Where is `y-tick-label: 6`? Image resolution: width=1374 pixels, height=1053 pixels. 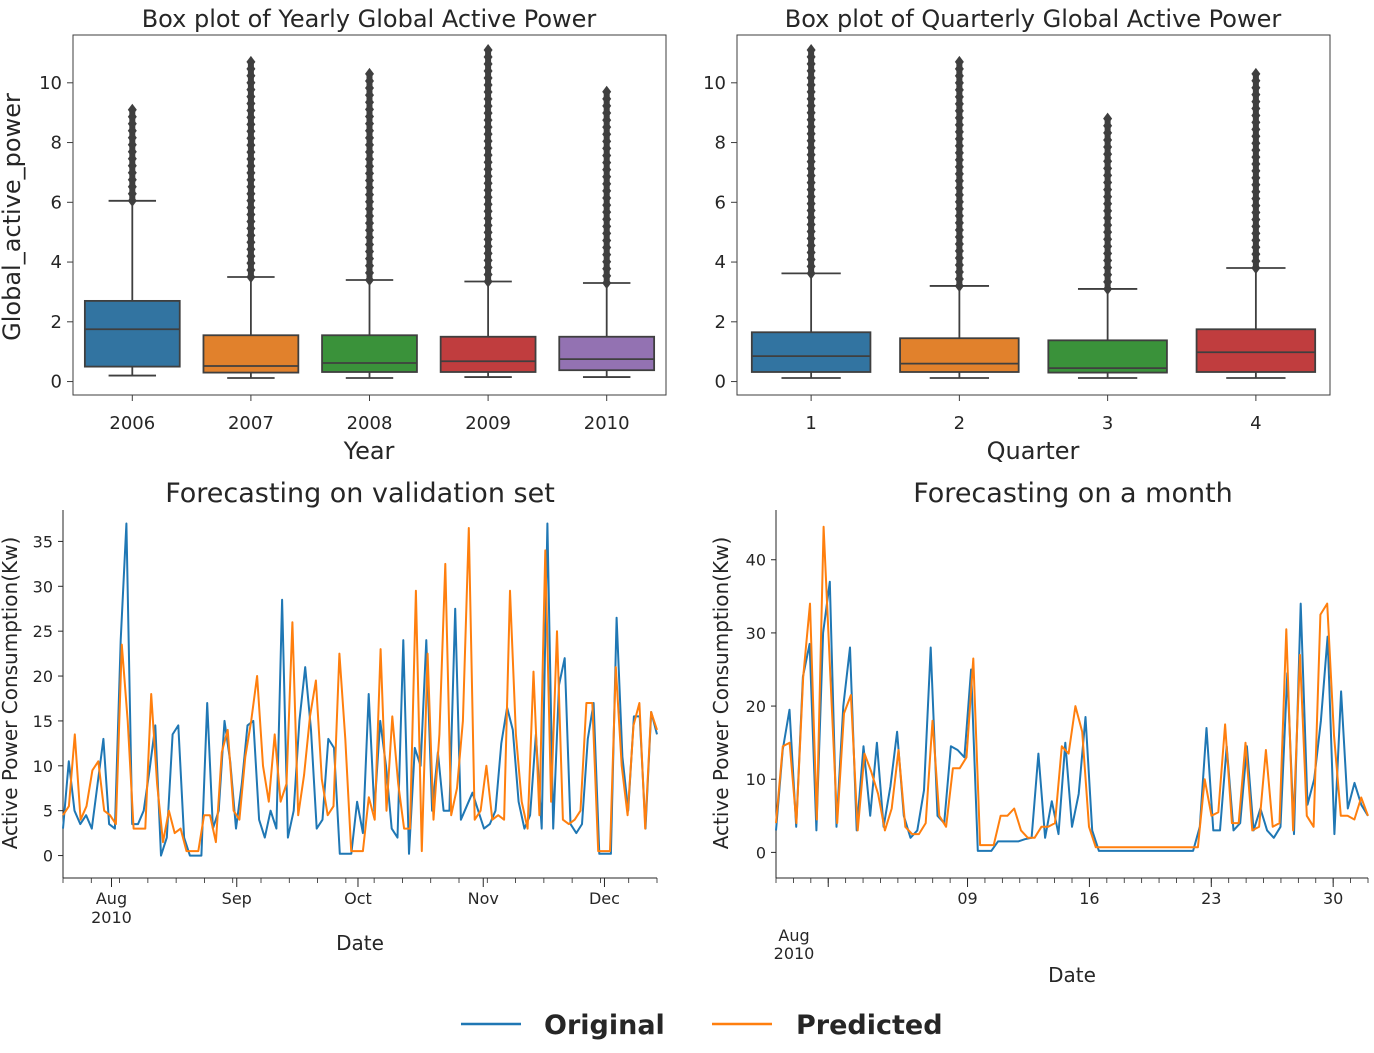 y-tick-label: 6 is located at coordinates (720, 202).